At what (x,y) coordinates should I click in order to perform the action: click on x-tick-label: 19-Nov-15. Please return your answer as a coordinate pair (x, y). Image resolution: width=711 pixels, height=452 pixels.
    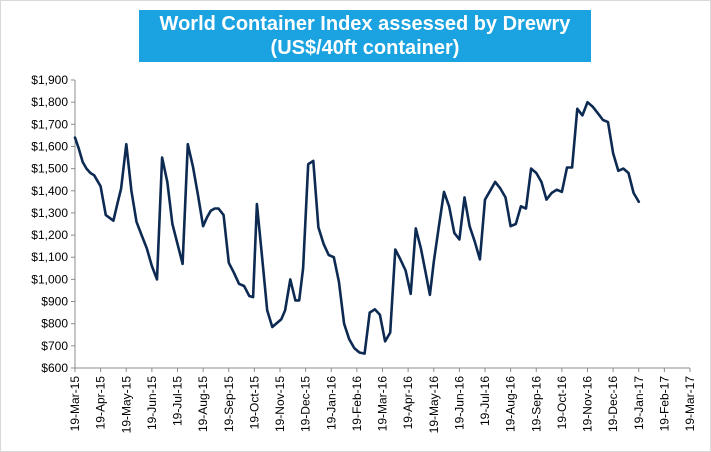
    Looking at the image, I should click on (280, 404).